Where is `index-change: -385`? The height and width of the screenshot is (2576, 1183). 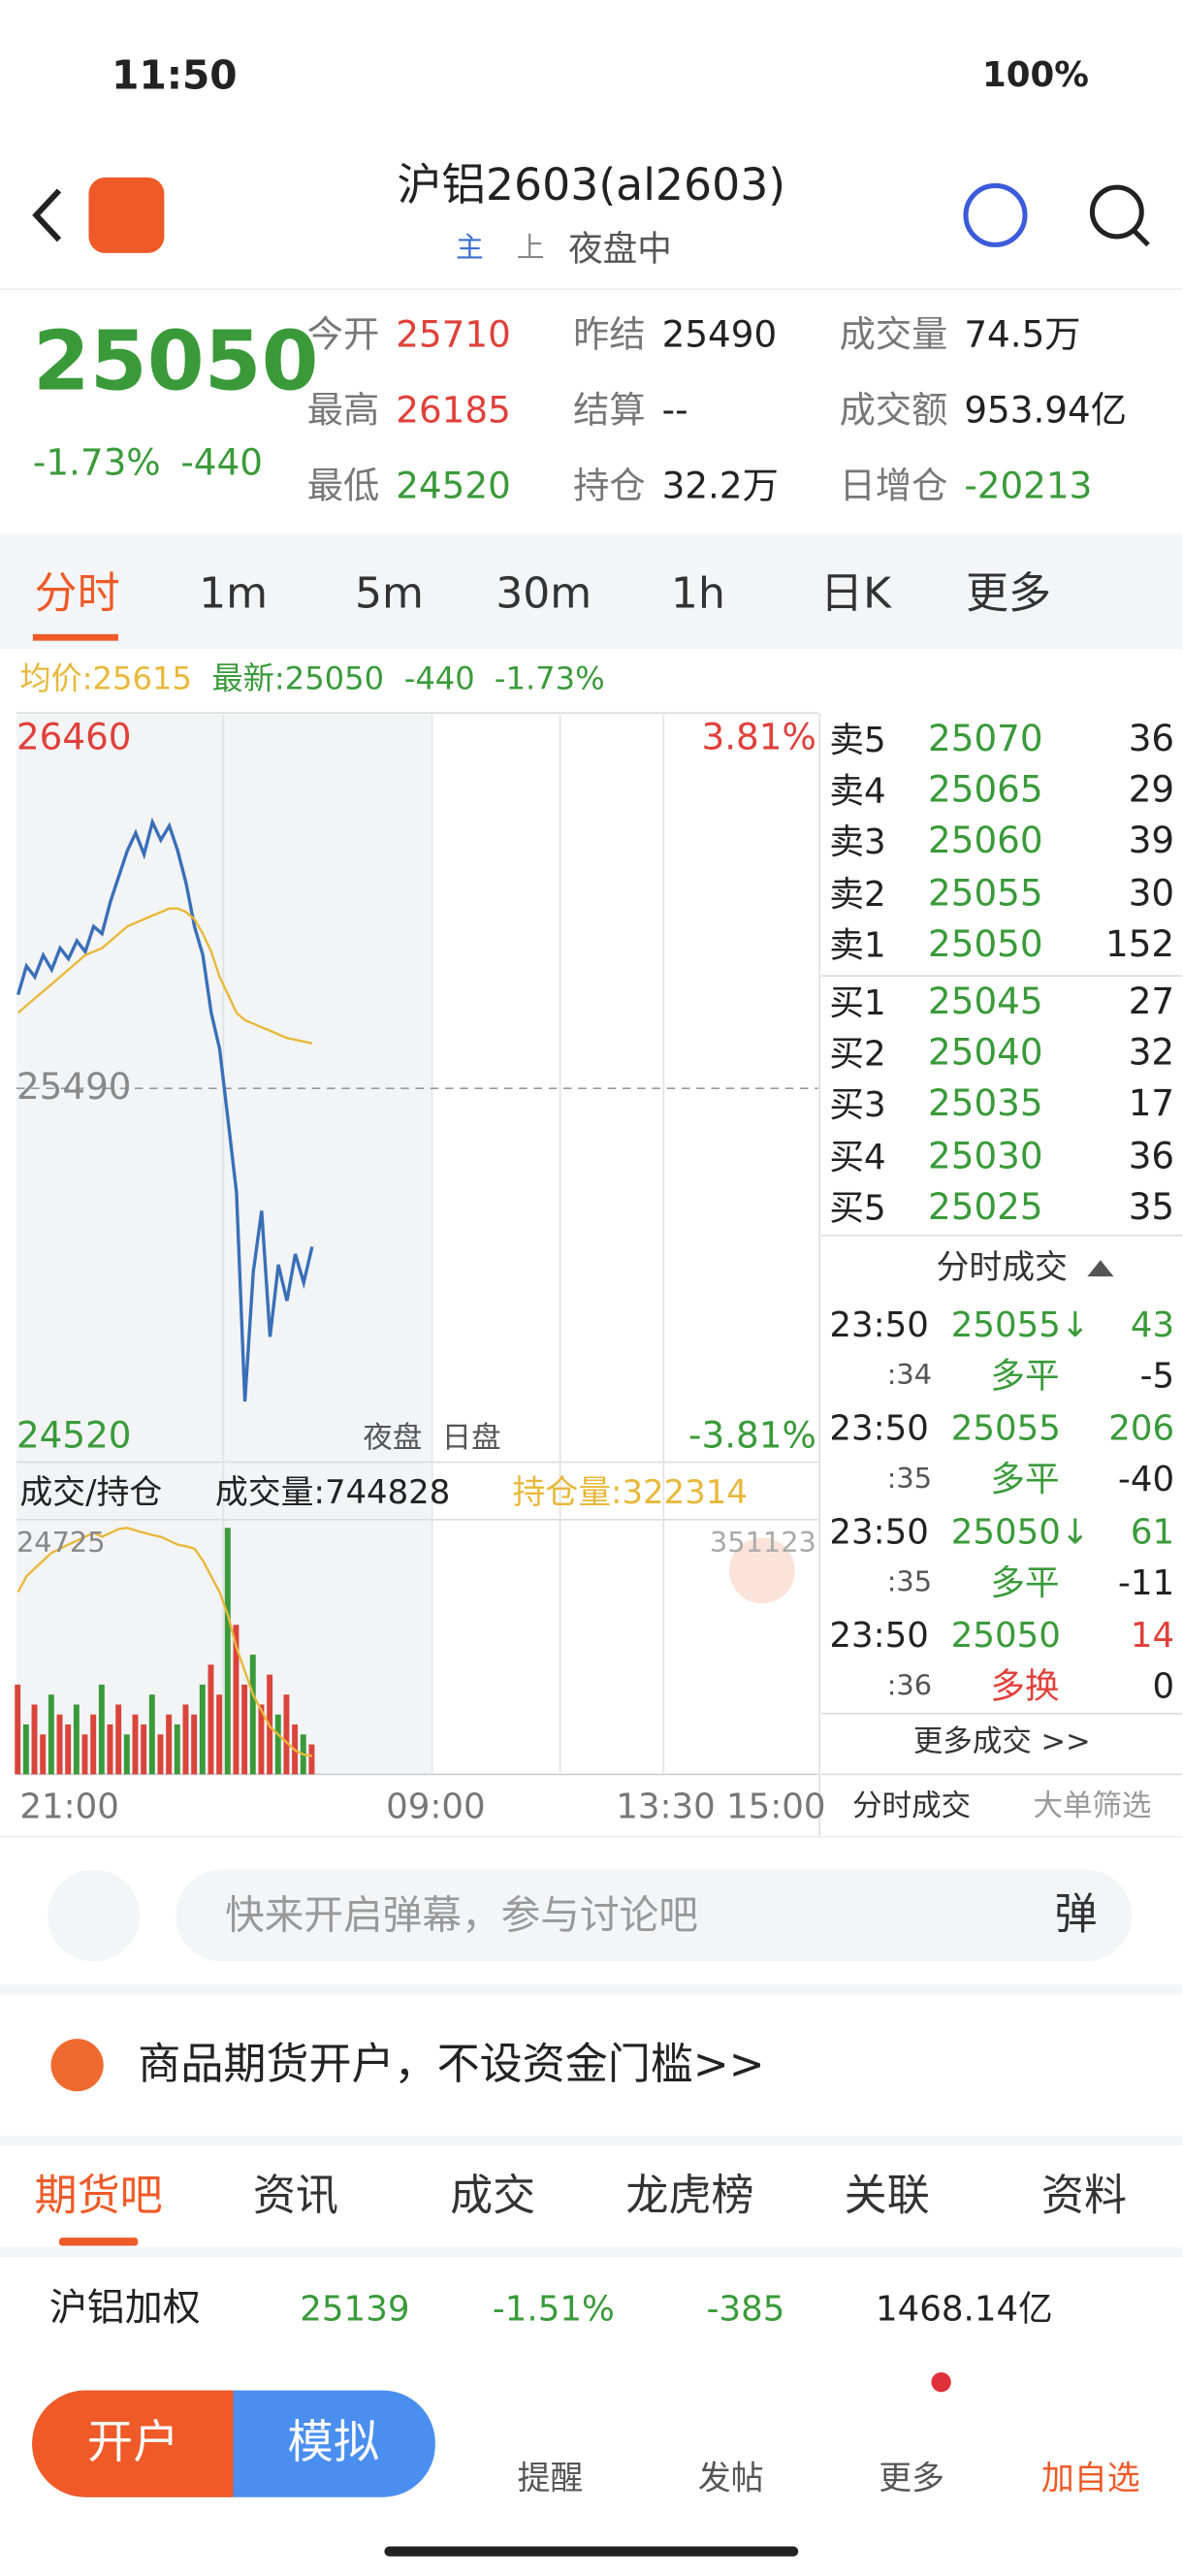 index-change: -385 is located at coordinates (745, 2309).